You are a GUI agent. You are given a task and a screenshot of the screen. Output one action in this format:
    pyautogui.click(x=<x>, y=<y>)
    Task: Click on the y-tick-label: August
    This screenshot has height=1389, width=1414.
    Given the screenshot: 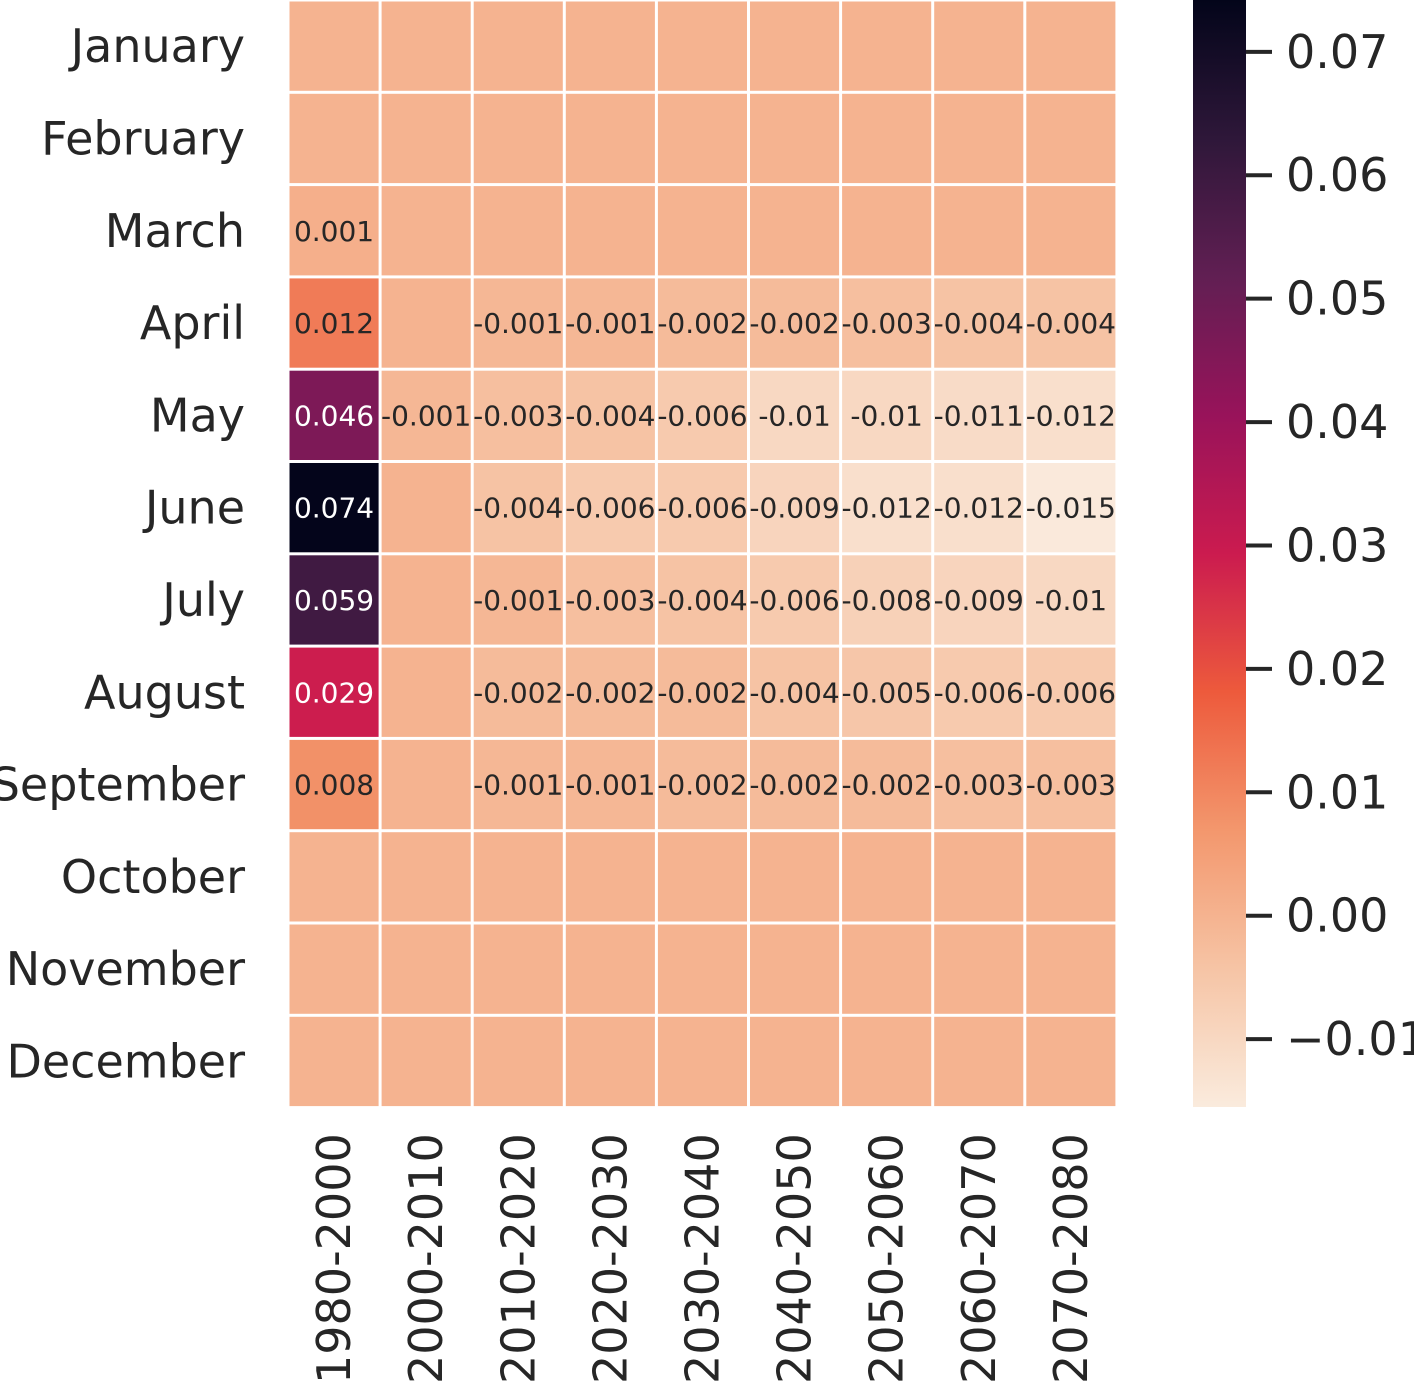 What is the action you would take?
    pyautogui.click(x=164, y=692)
    